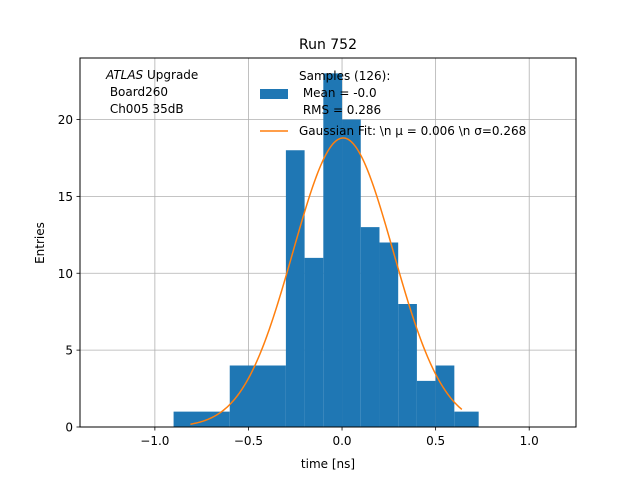 This screenshot has height=480, width=640. I want to click on x-tick-label: −1.0, so click(154, 441).